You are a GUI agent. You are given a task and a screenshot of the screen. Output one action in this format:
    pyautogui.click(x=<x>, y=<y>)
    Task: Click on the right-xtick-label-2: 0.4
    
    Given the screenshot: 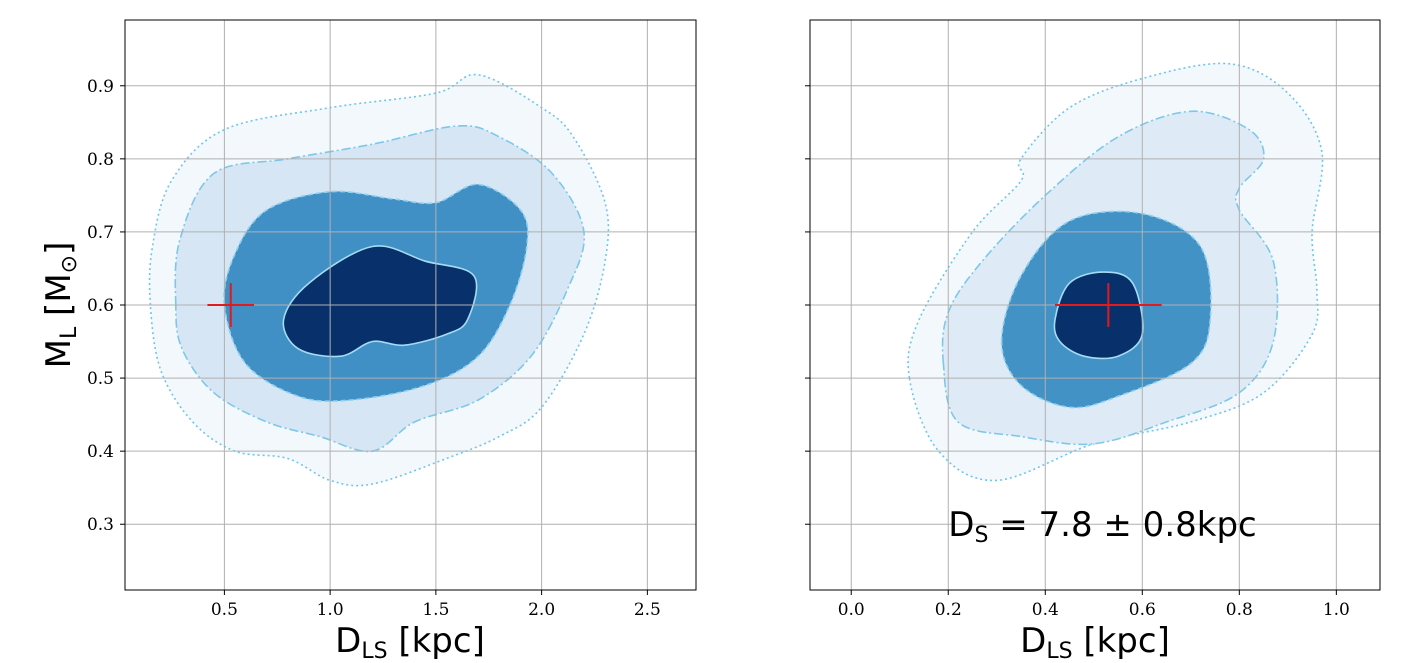 What is the action you would take?
    pyautogui.click(x=1045, y=610)
    